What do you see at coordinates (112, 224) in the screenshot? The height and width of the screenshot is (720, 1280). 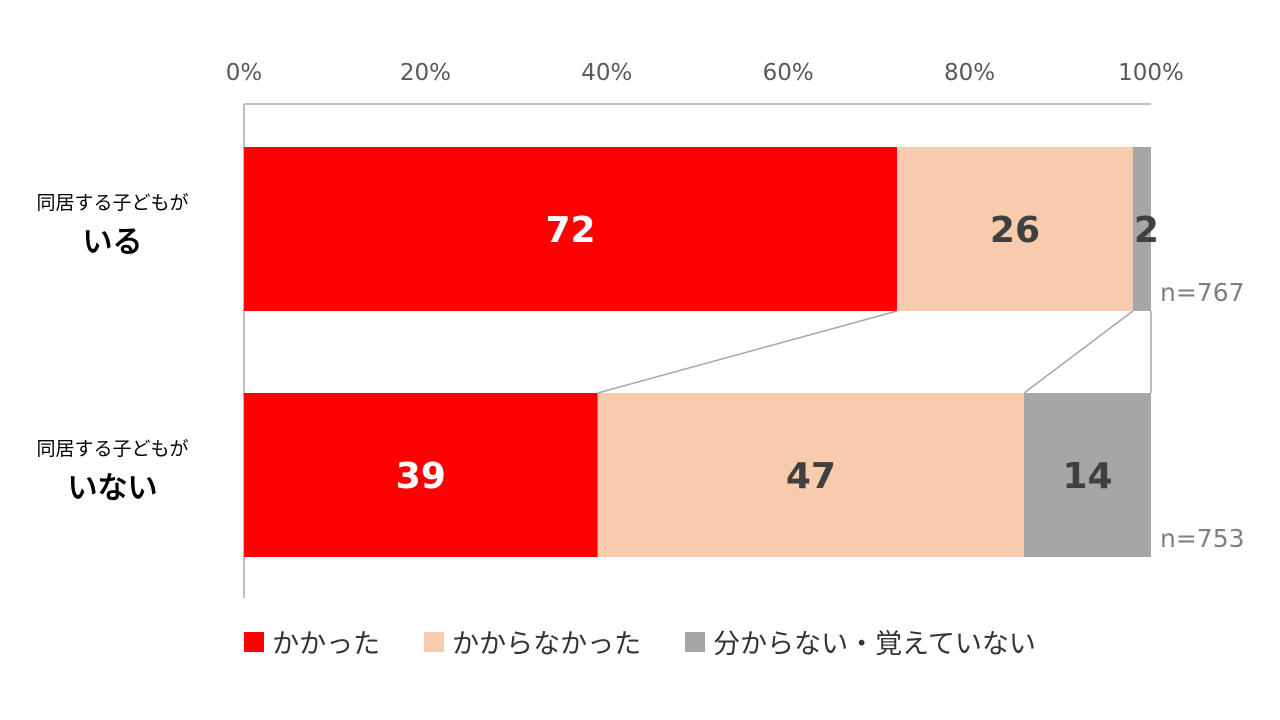 I see `category-label-0: 同居する子どもが いる` at bounding box center [112, 224].